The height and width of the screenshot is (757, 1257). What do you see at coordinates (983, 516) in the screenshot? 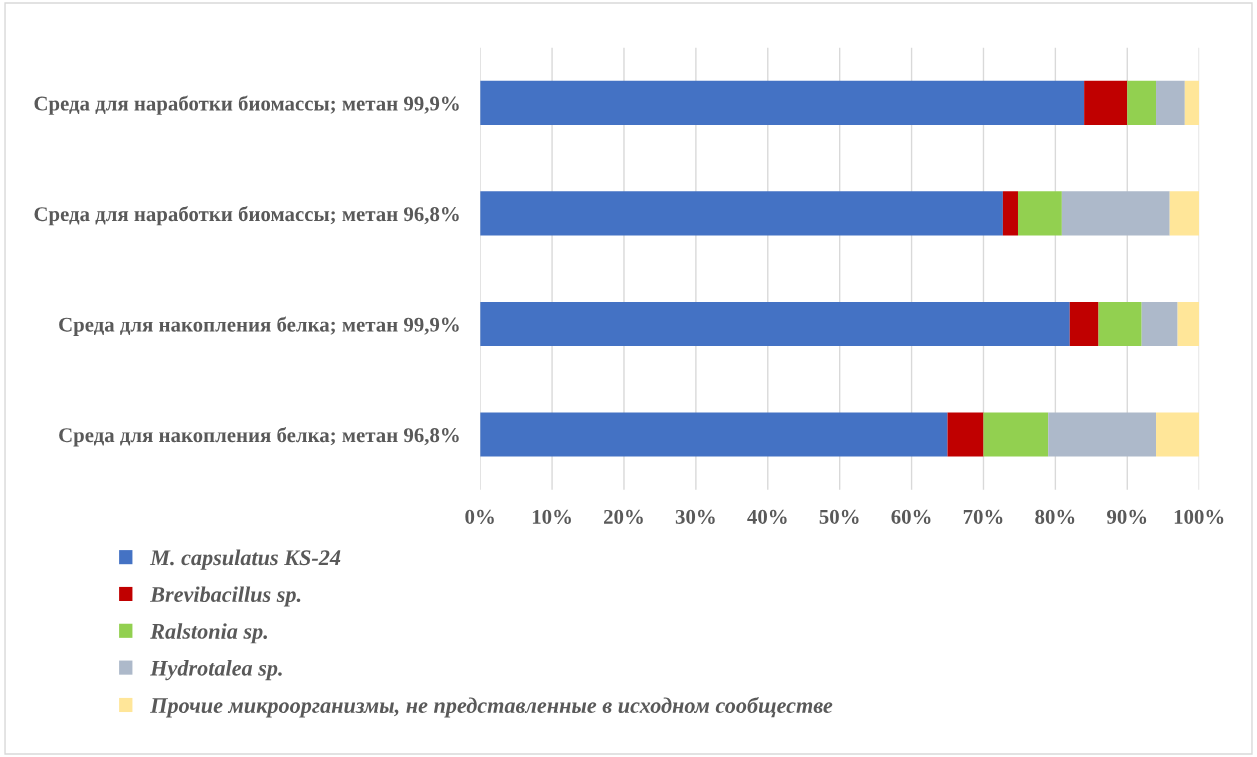
I see `x-tick-label: 70%` at bounding box center [983, 516].